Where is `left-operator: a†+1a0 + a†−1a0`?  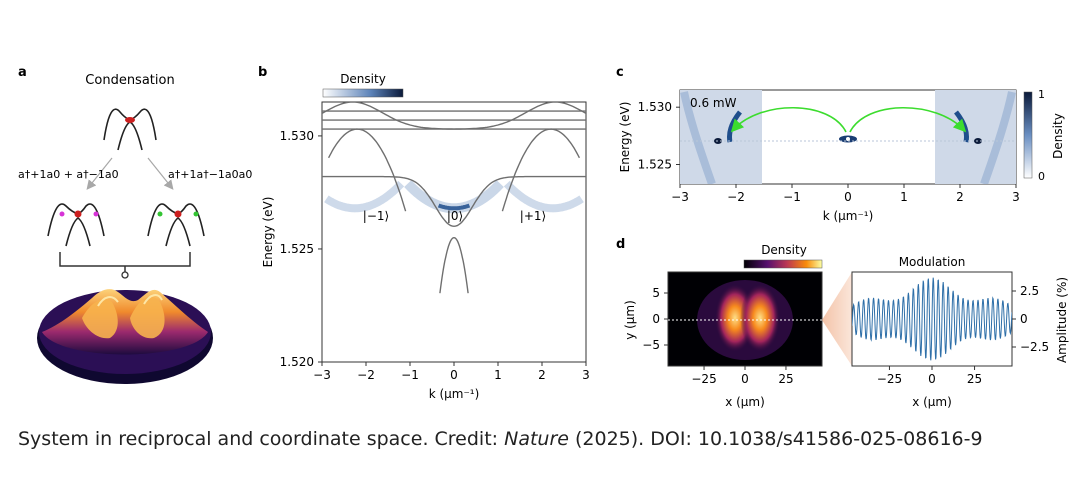 left-operator: a†+1a0 + a†−1a0 is located at coordinates (68, 174).